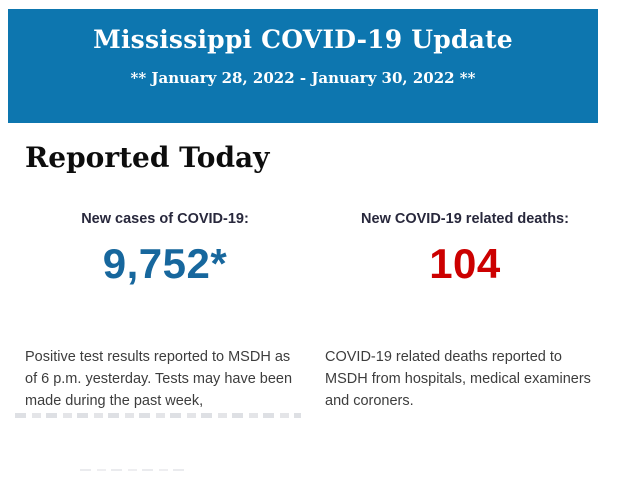 This screenshot has height=483, width=620. What do you see at coordinates (303, 39) in the screenshot?
I see `page-title: Mississippi COVID-19 Update` at bounding box center [303, 39].